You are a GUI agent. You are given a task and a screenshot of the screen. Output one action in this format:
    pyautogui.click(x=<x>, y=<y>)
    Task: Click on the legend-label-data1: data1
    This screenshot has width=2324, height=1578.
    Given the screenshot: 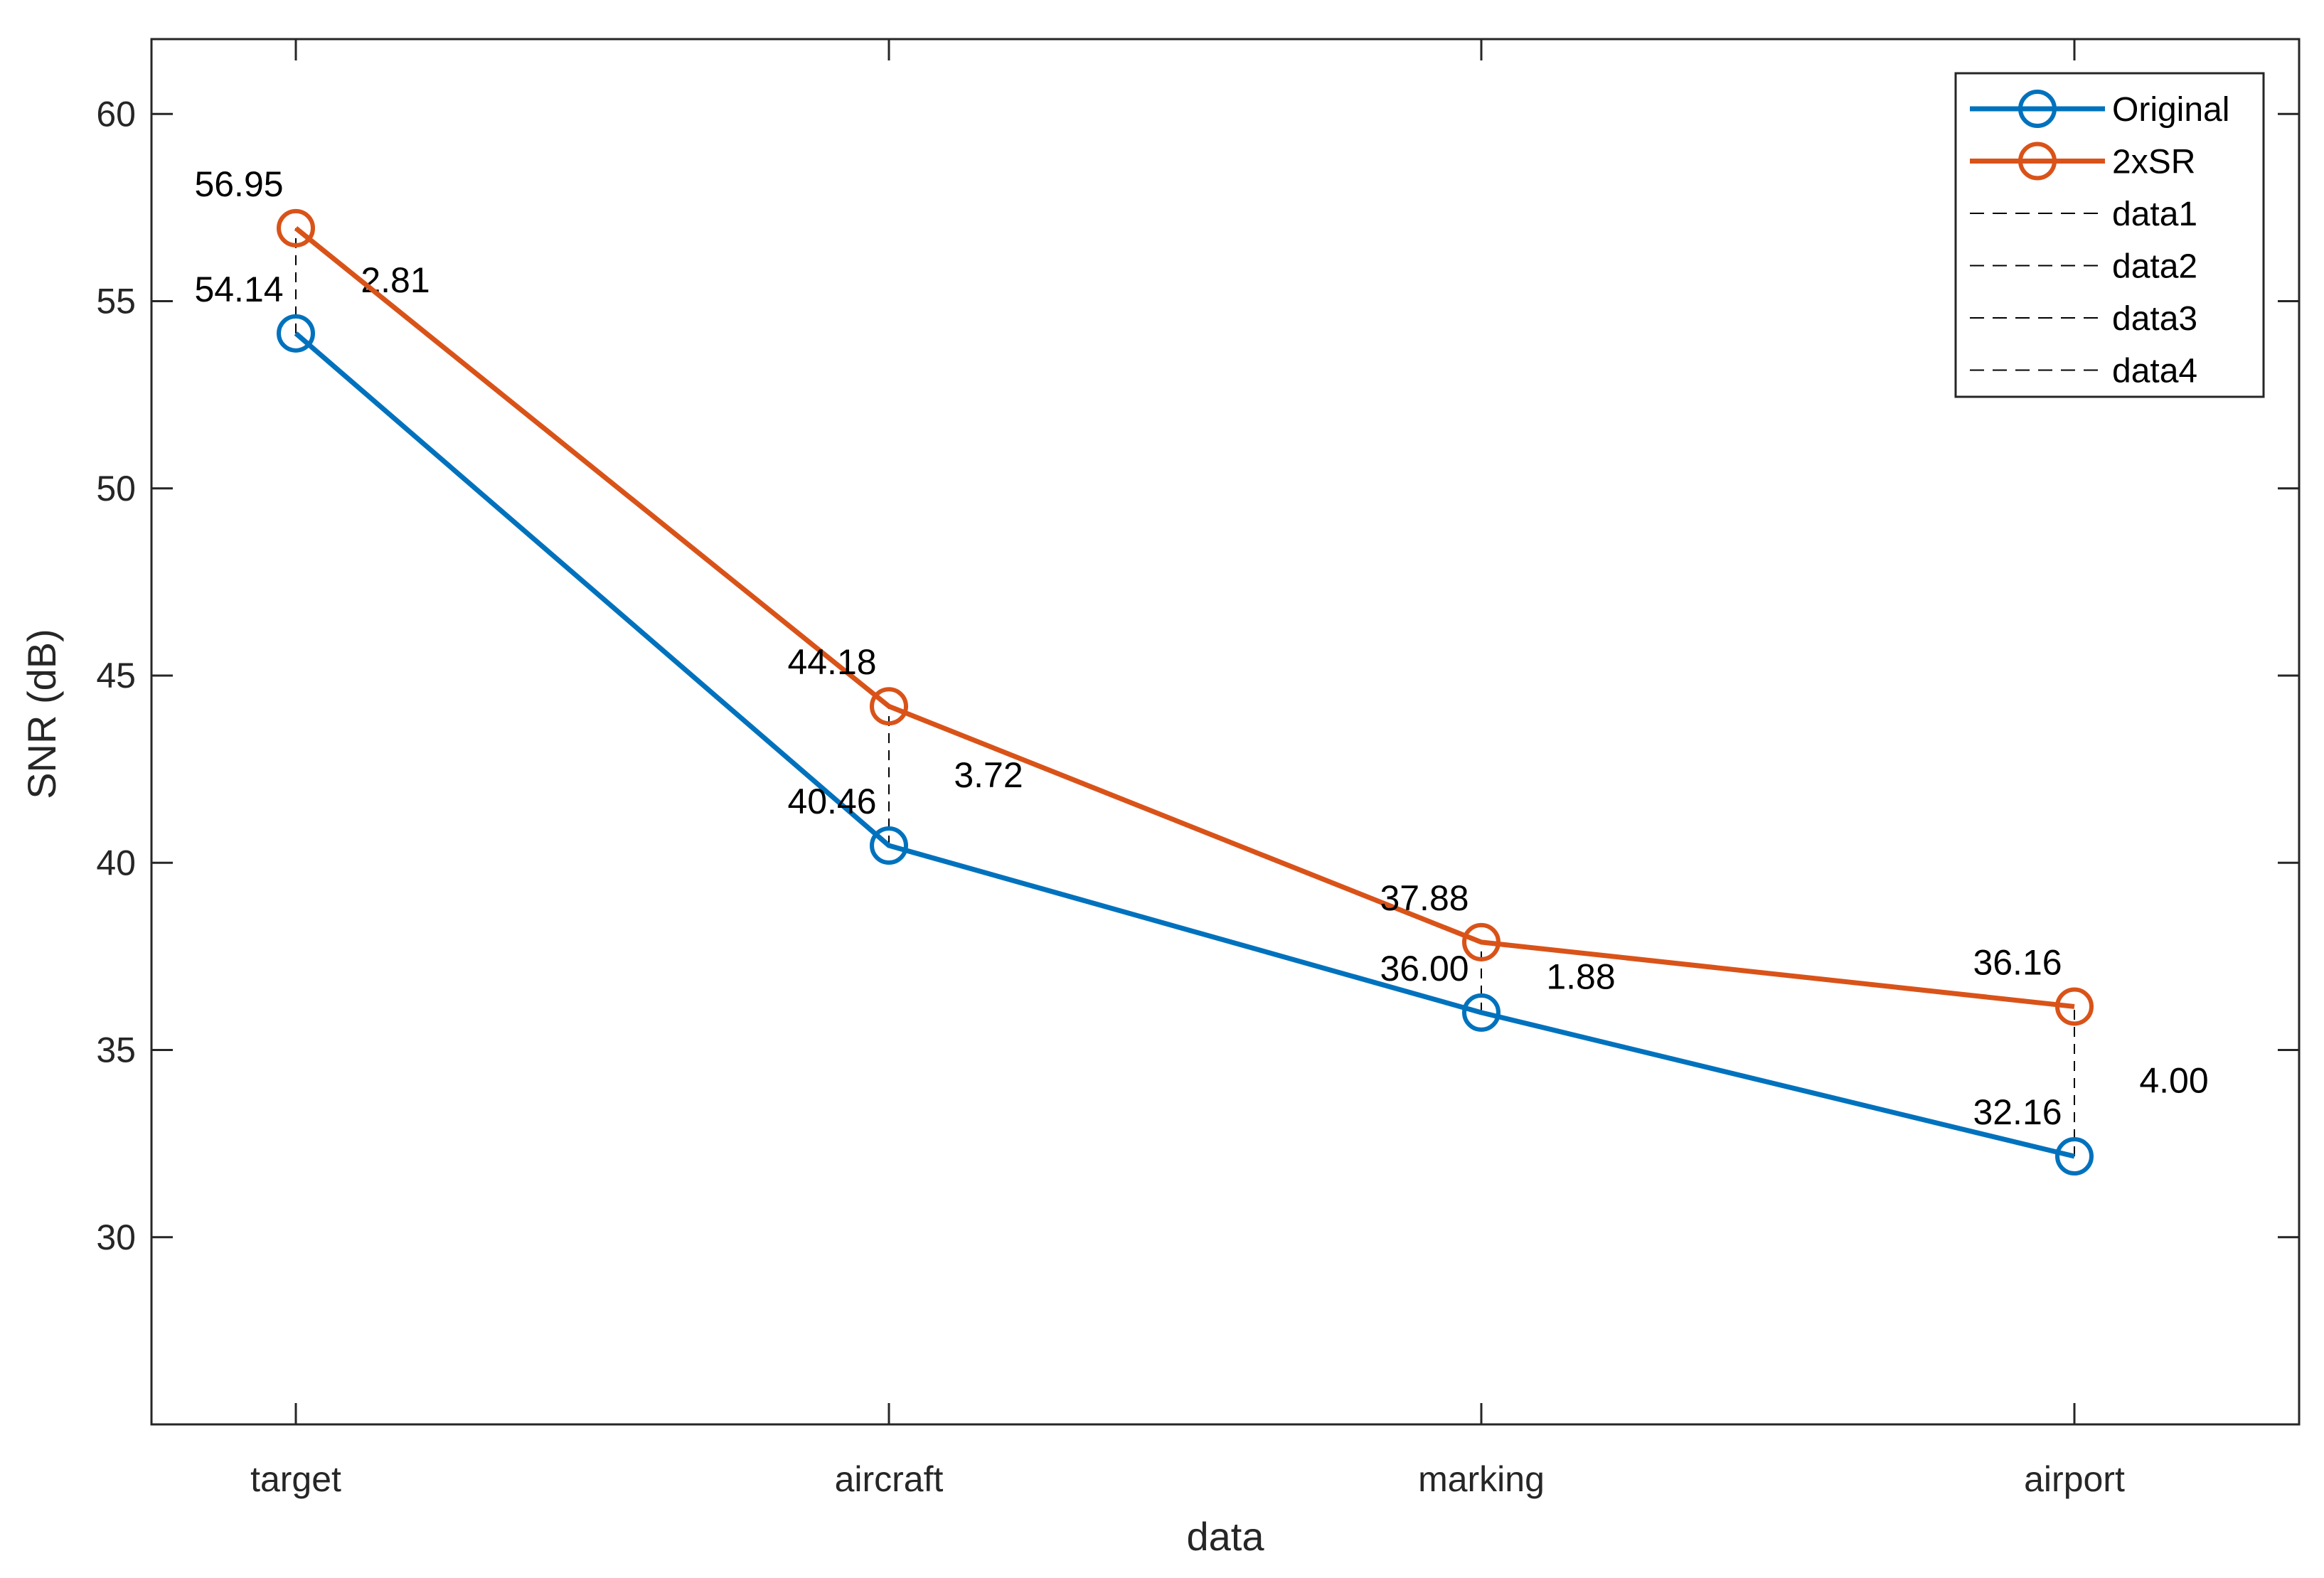 What is the action you would take?
    pyautogui.click(x=2154, y=215)
    